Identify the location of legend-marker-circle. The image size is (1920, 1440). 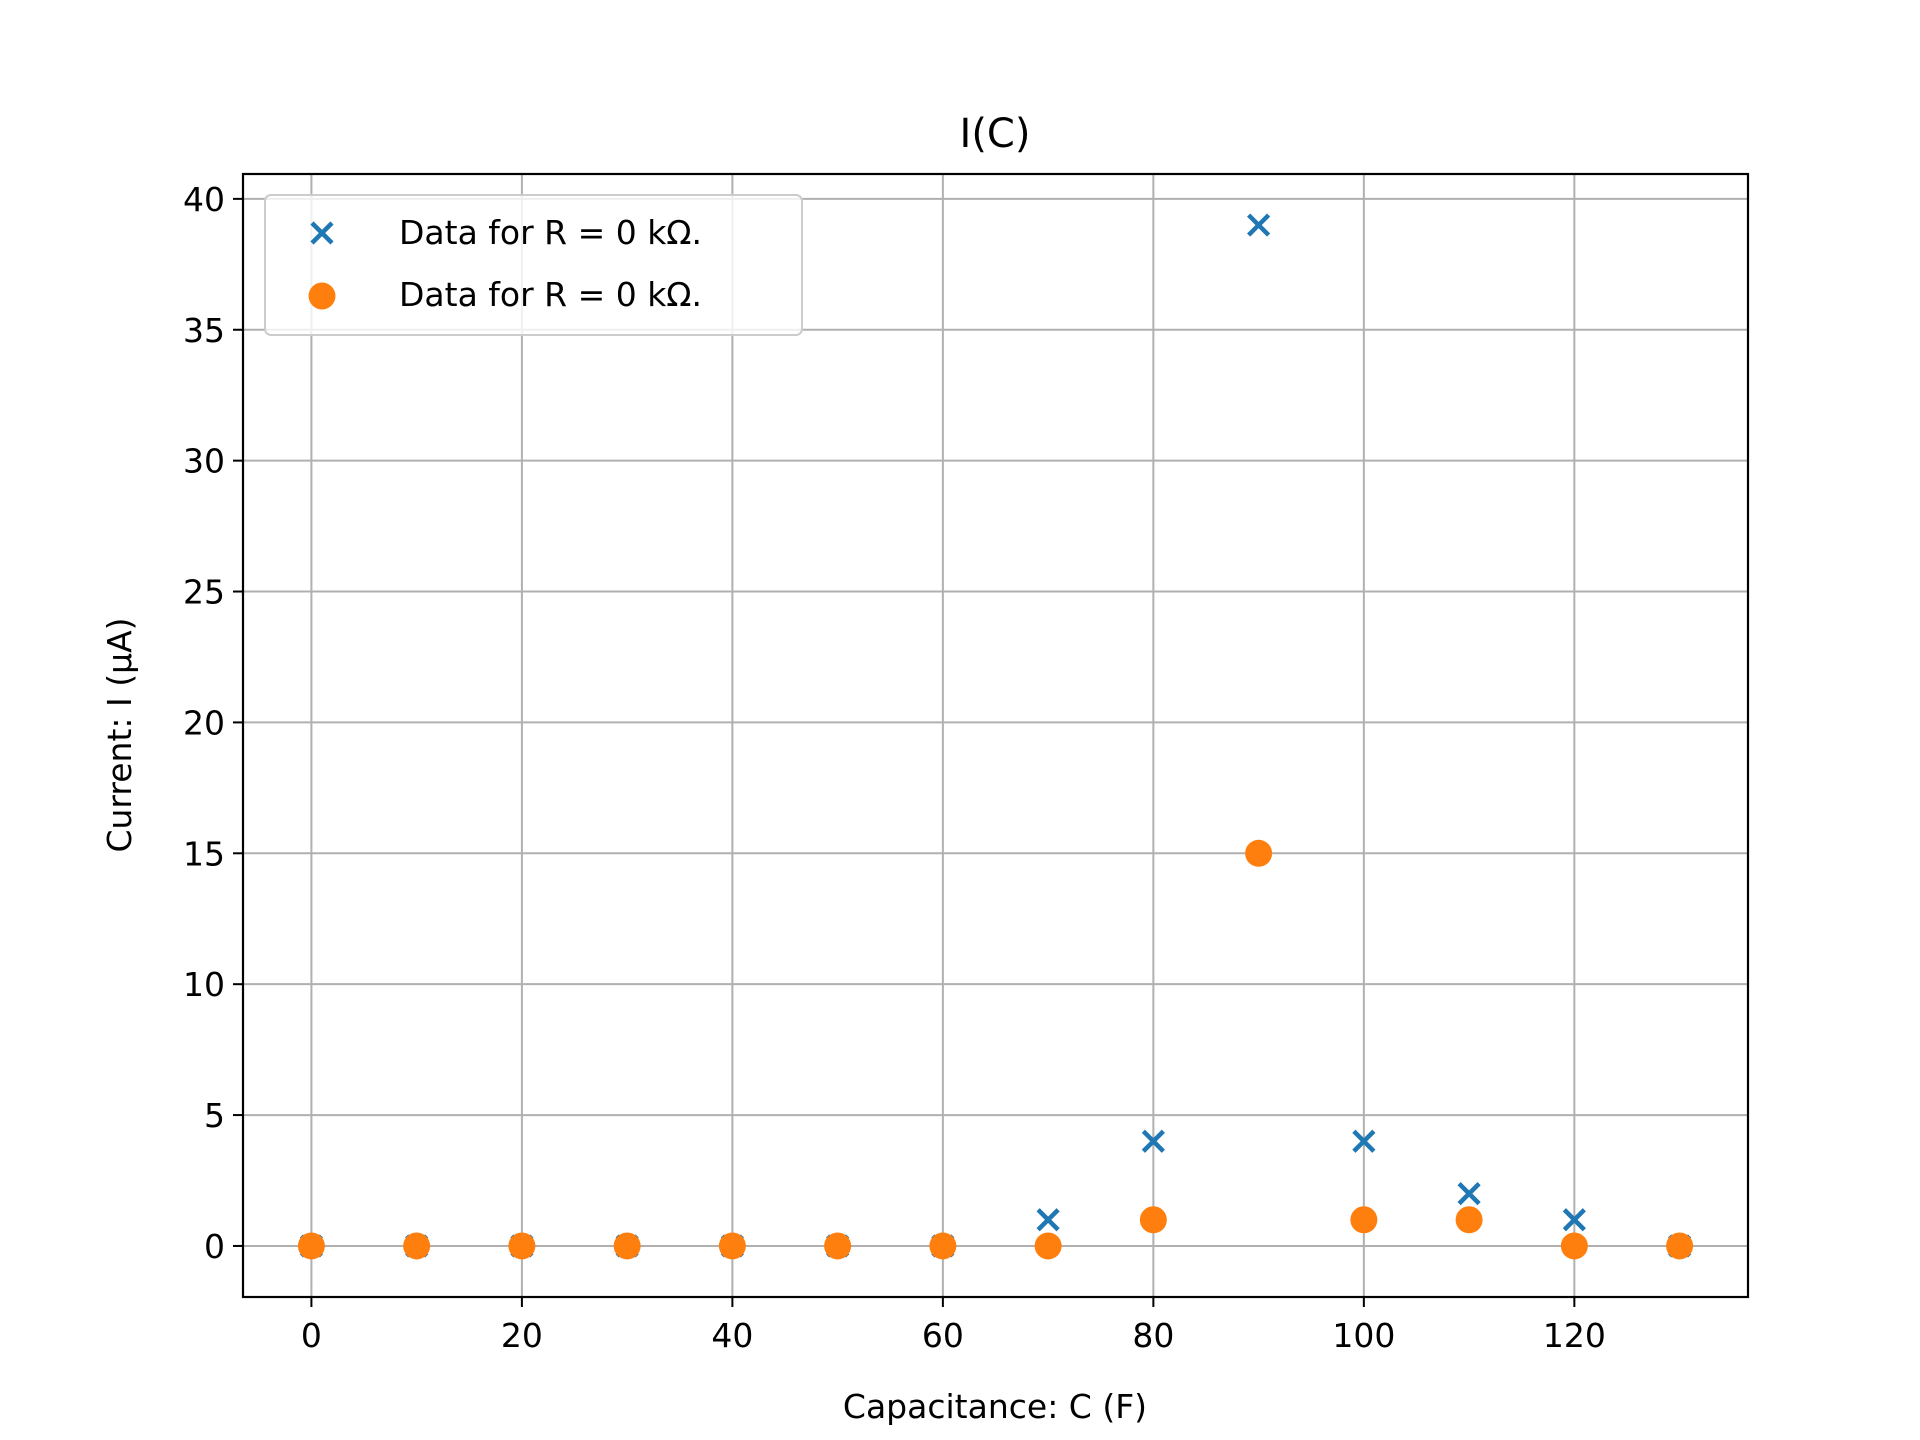
(322, 296).